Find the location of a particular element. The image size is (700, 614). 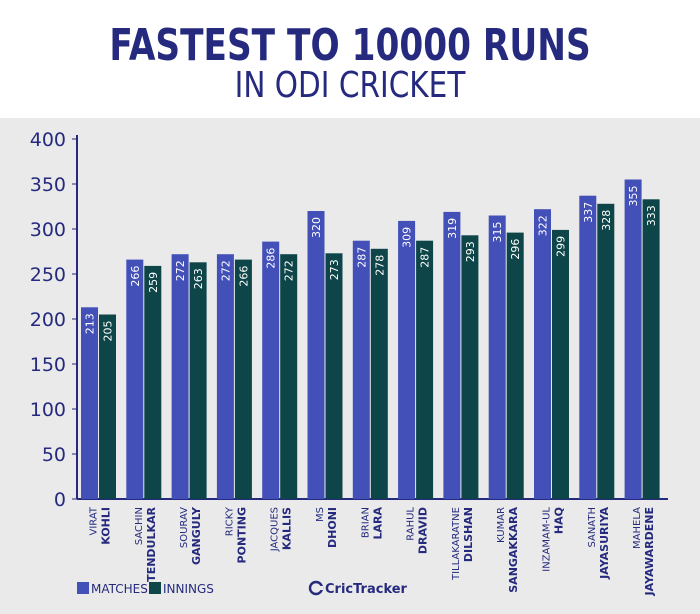

y-tick-label: 150 is located at coordinates (48, 365).